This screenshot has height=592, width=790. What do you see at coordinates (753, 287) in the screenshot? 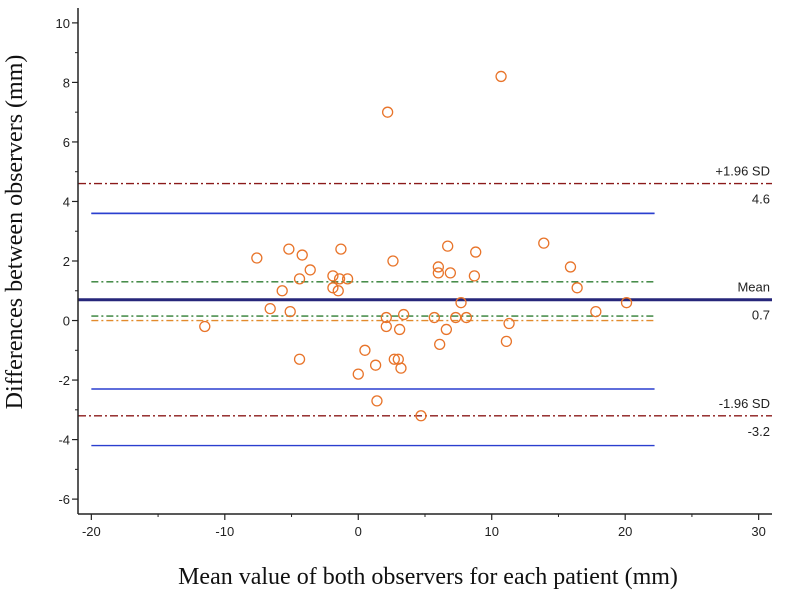
I see `mean-label-top: Mean` at bounding box center [753, 287].